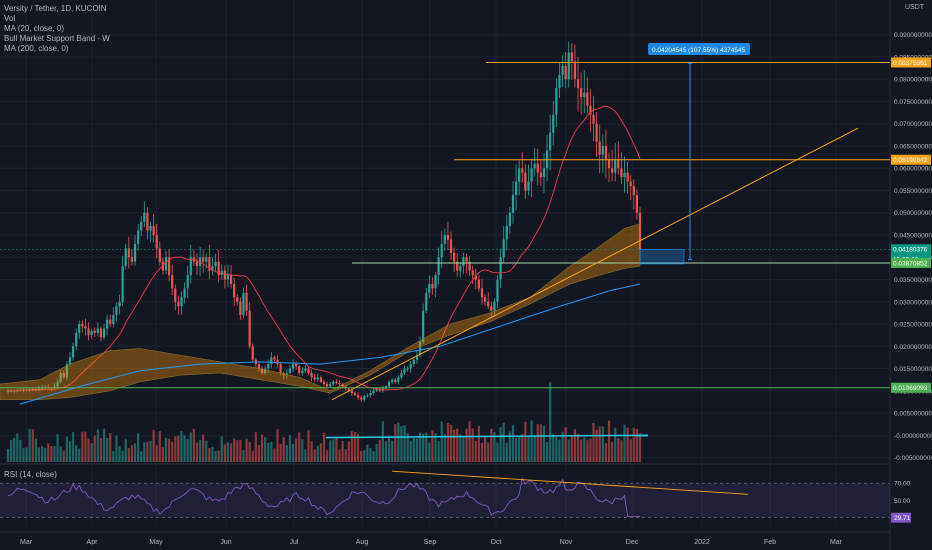 The image size is (932, 550). Describe the element at coordinates (10, 18) in the screenshot. I see `legend-vol: Vol` at that location.